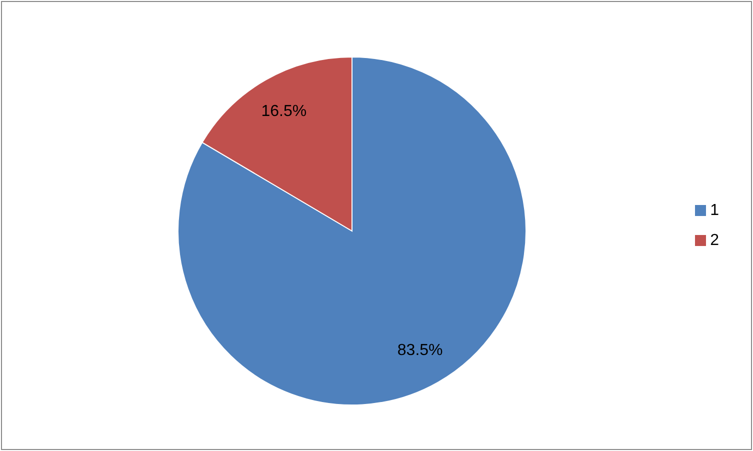 The width and height of the screenshot is (753, 451). Describe the element at coordinates (420, 350) in the screenshot. I see `data-label: 83.5%` at that location.